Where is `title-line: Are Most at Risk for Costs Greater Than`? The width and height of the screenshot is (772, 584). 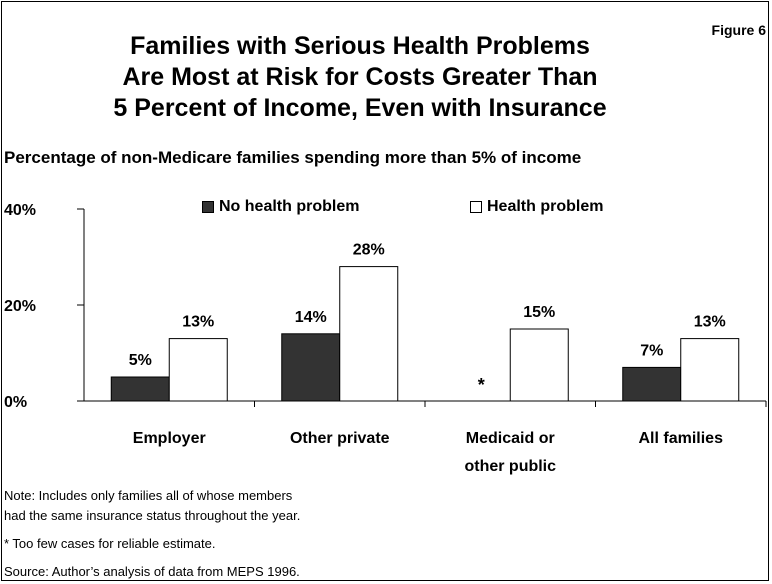 title-line: Are Most at Risk for Costs Greater Than is located at coordinates (360, 77).